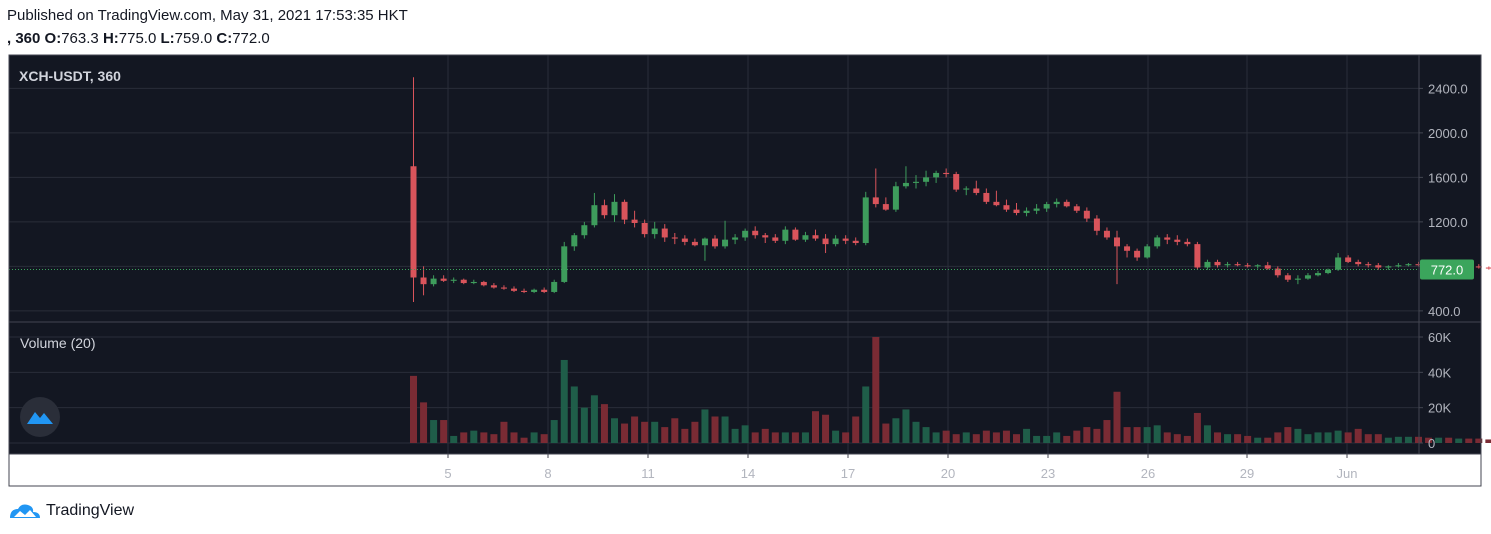 This screenshot has width=1491, height=534. Describe the element at coordinates (193, 38) in the screenshot. I see `low-value: 759.0` at that location.